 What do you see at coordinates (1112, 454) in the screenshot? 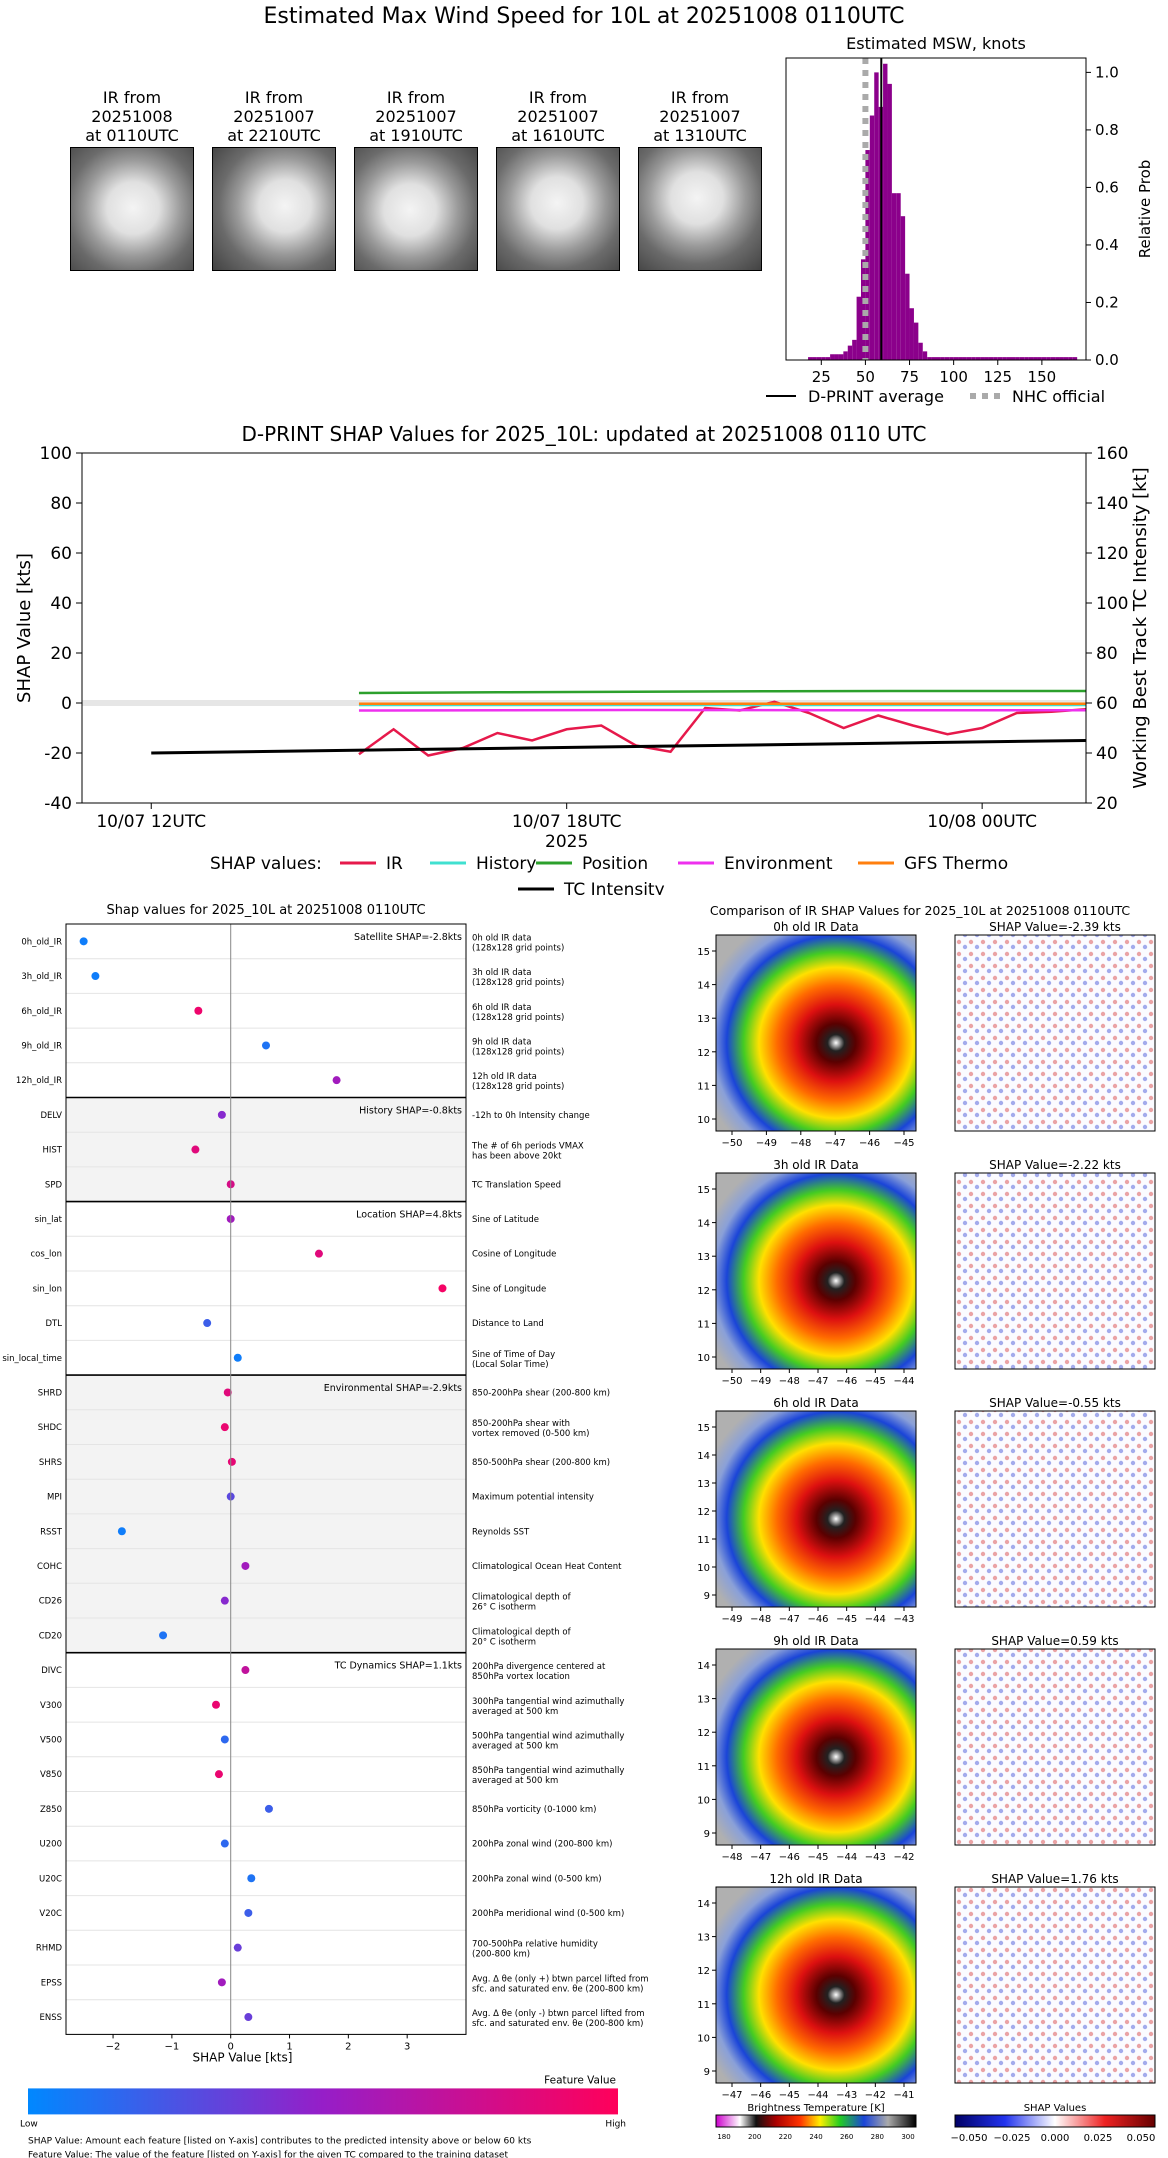
I see `timeseries-y2tick-label: 160` at bounding box center [1112, 454].